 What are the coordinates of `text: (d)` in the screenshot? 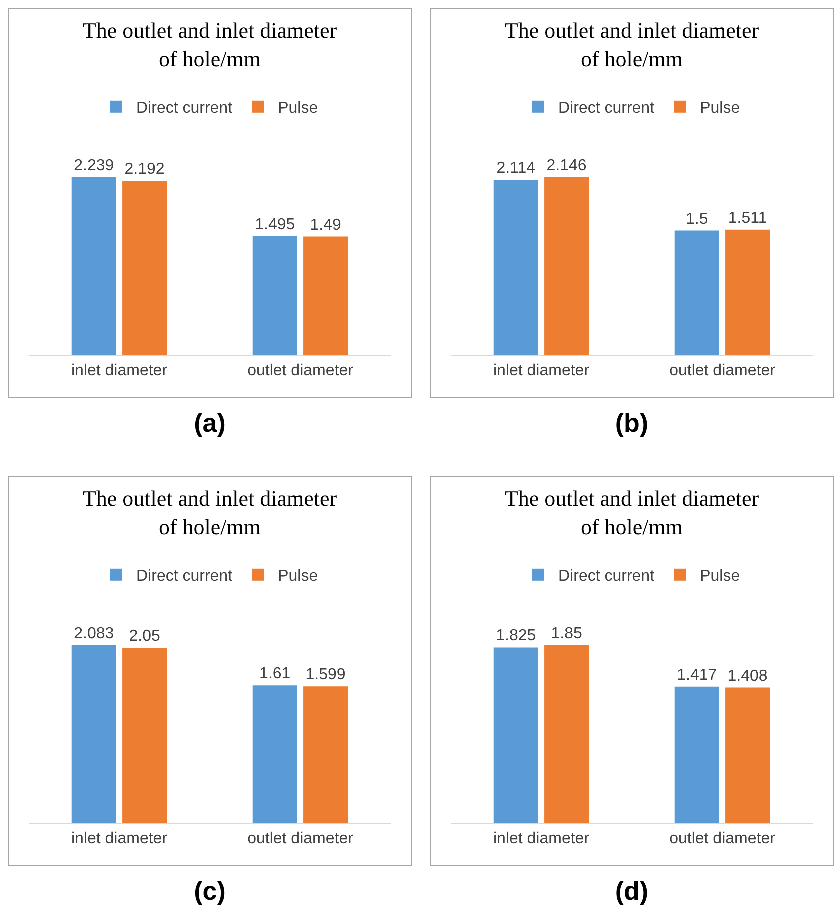 It's located at (632, 891).